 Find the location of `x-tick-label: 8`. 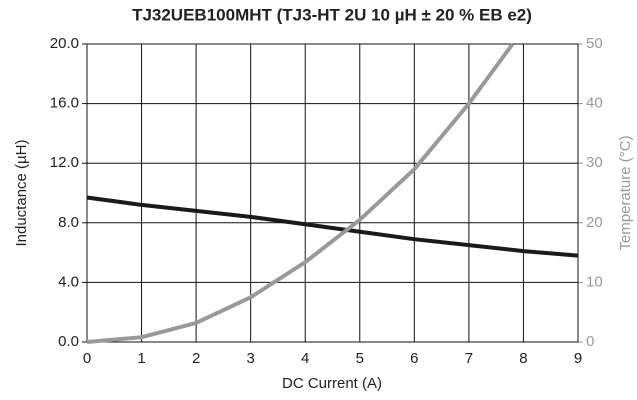

x-tick-label: 8 is located at coordinates (523, 358).